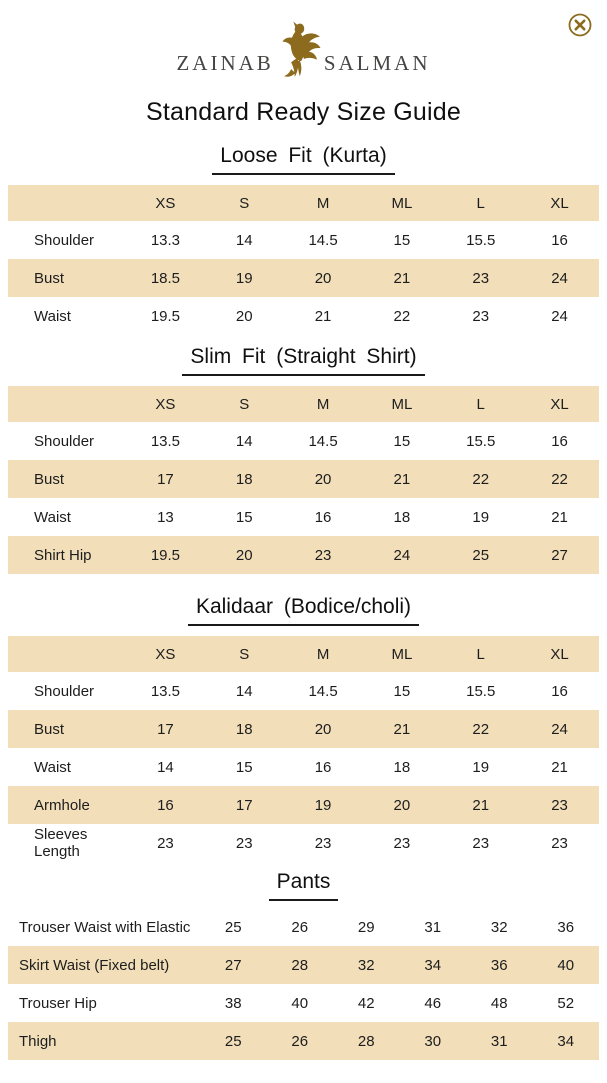 Image resolution: width=607 pixels, height=1083 pixels. I want to click on close-button, so click(580, 25).